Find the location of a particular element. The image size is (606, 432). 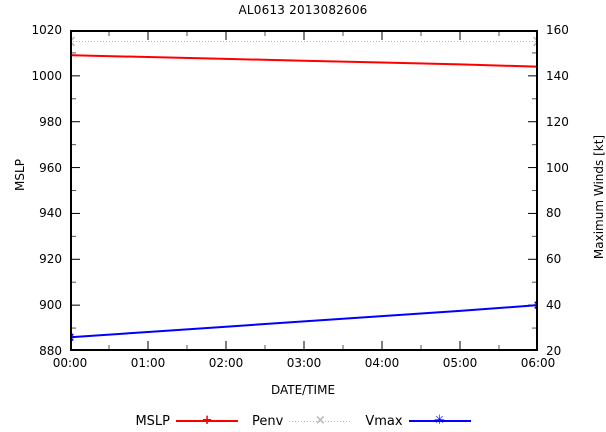

x-axis-tick-label: 03:00 is located at coordinates (304, 363).